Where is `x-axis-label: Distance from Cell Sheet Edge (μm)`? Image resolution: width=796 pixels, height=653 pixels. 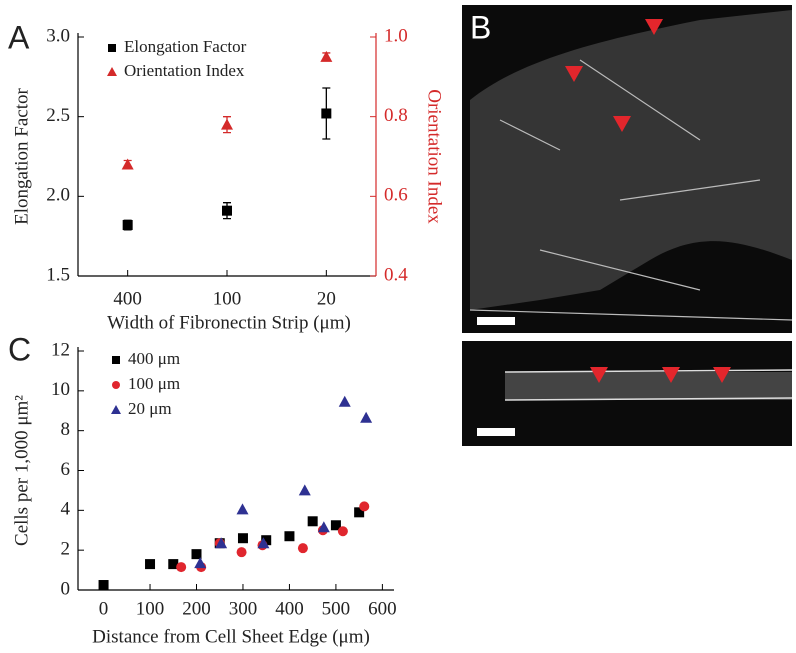 x-axis-label: Distance from Cell Sheet Edge (μm) is located at coordinates (231, 636).